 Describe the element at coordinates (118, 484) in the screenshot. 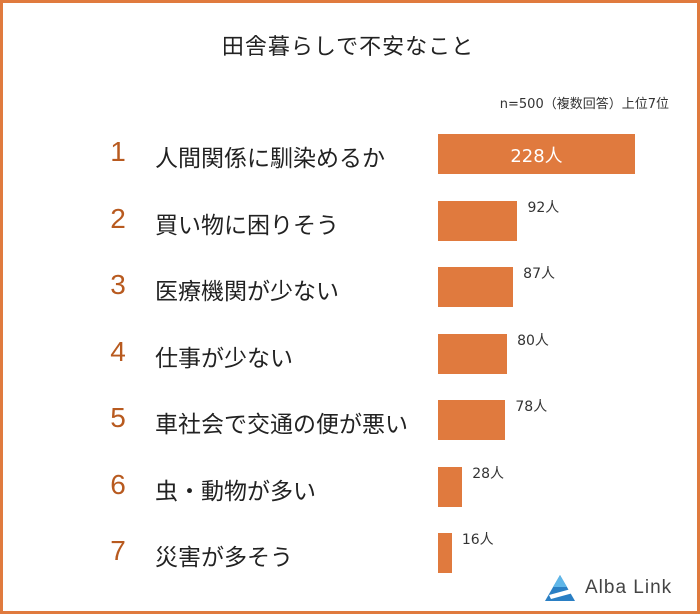

I see `rank-number: 6` at that location.